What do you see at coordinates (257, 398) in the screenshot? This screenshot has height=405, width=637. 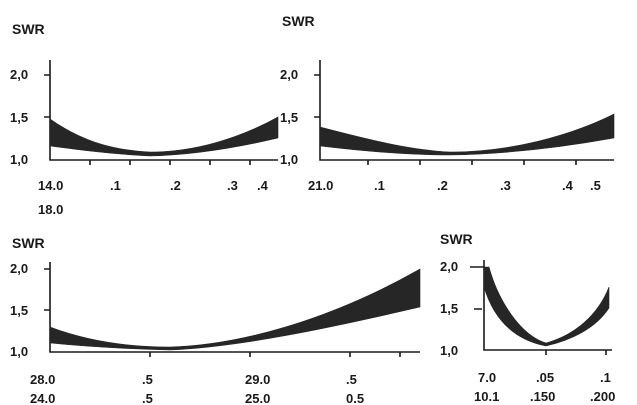 I see `panel-3-xtick-row2-2: 25.0` at bounding box center [257, 398].